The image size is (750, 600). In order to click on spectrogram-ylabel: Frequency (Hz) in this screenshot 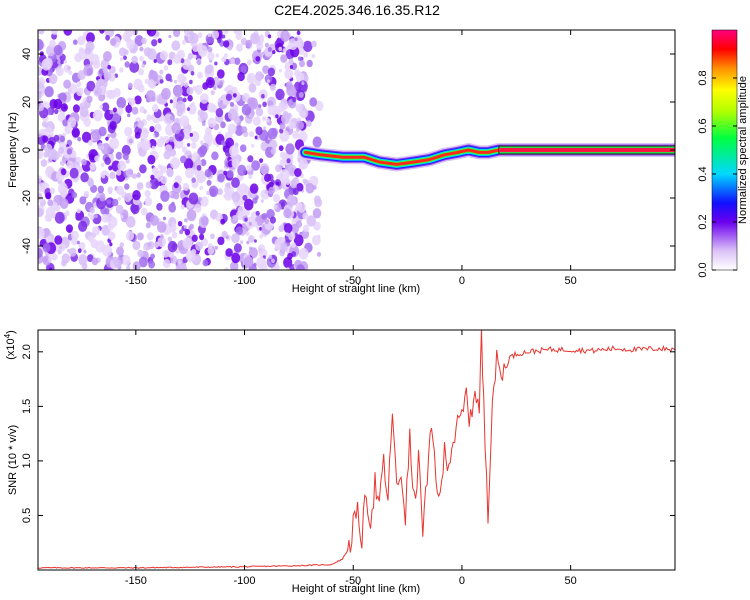, I will do `click(13, 150)`.